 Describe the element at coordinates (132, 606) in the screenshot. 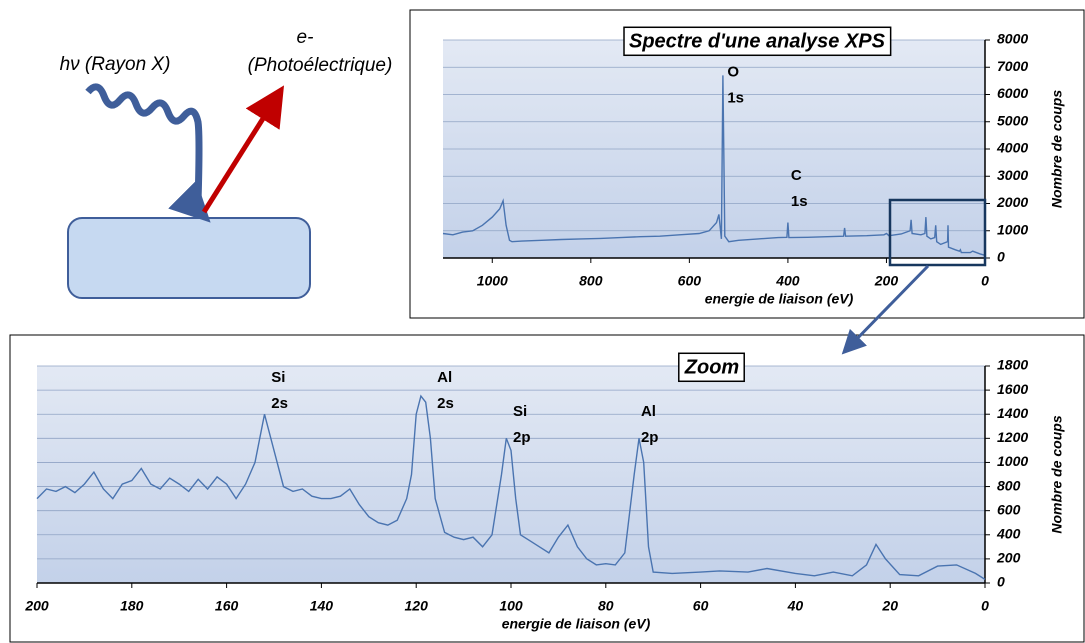

I see `x-tick-label: 180` at that location.